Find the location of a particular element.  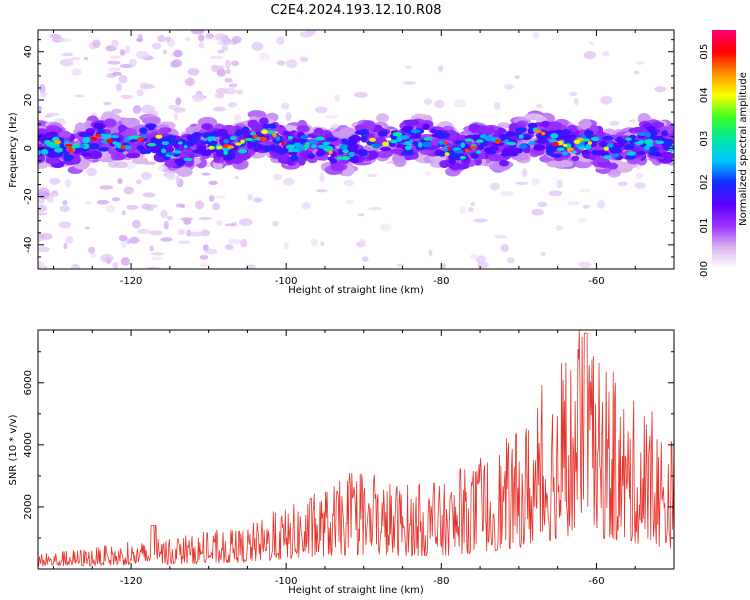

colorbar-bar is located at coordinates (724, 149).